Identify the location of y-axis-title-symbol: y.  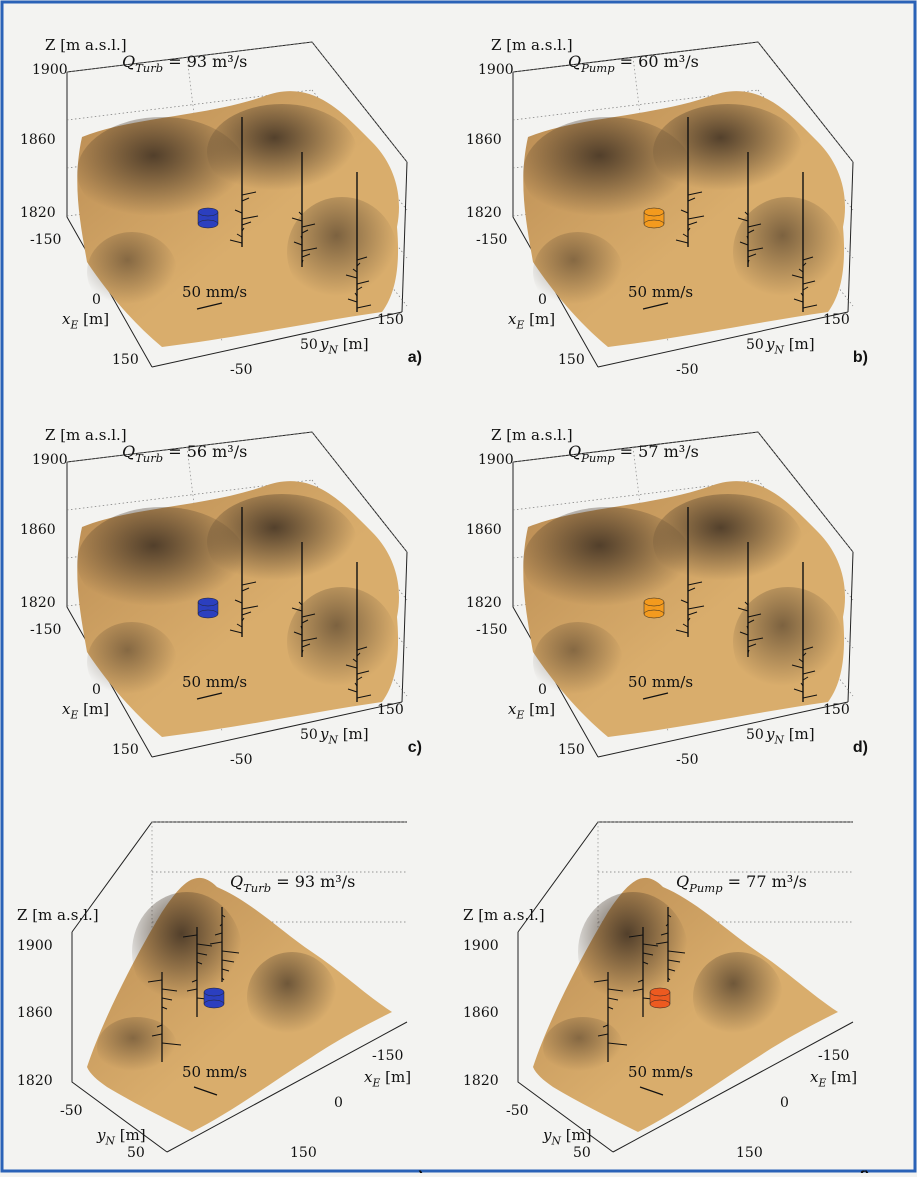
(324, 344).